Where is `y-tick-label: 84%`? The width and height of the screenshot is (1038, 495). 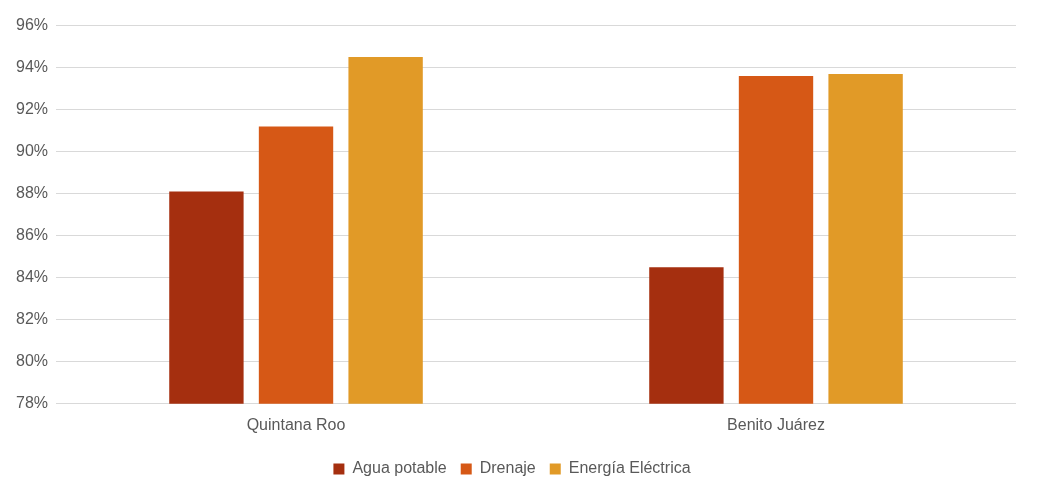 y-tick-label: 84% is located at coordinates (32, 277).